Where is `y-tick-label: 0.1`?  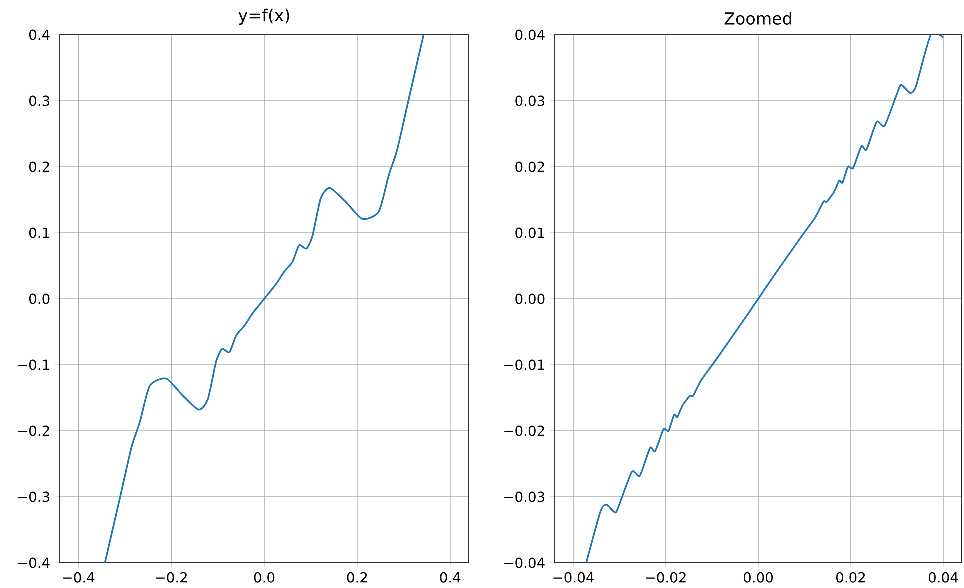
y-tick-label: 0.1 is located at coordinates (40, 233).